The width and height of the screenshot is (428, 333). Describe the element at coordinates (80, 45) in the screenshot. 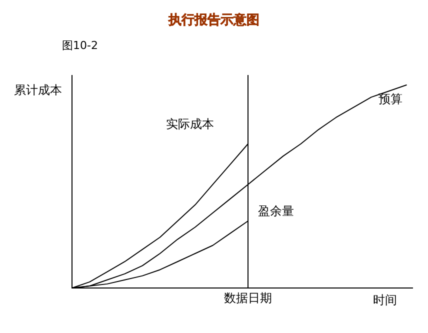

I see `chart-subtitle: 图10-2` at that location.